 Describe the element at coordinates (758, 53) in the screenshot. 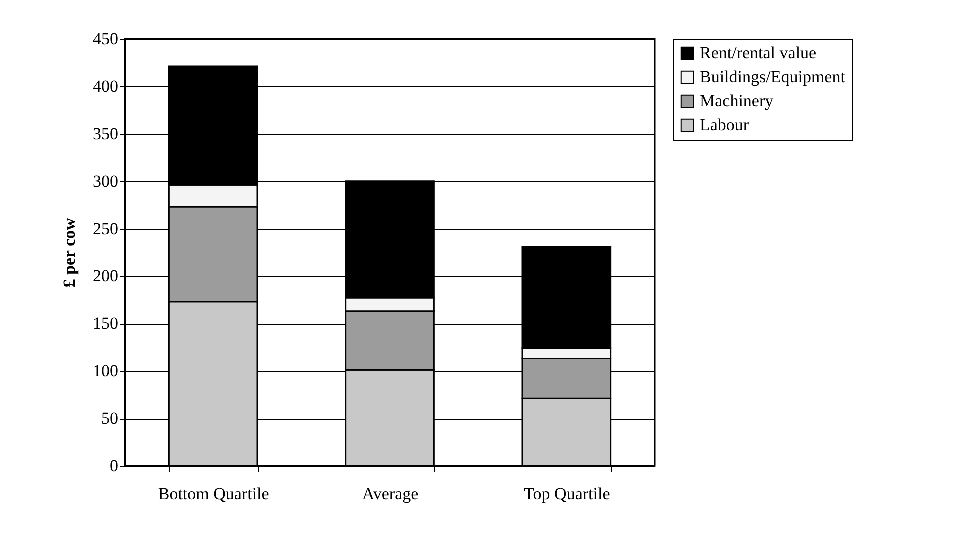

I see `legend-label: Rent/rental value` at that location.